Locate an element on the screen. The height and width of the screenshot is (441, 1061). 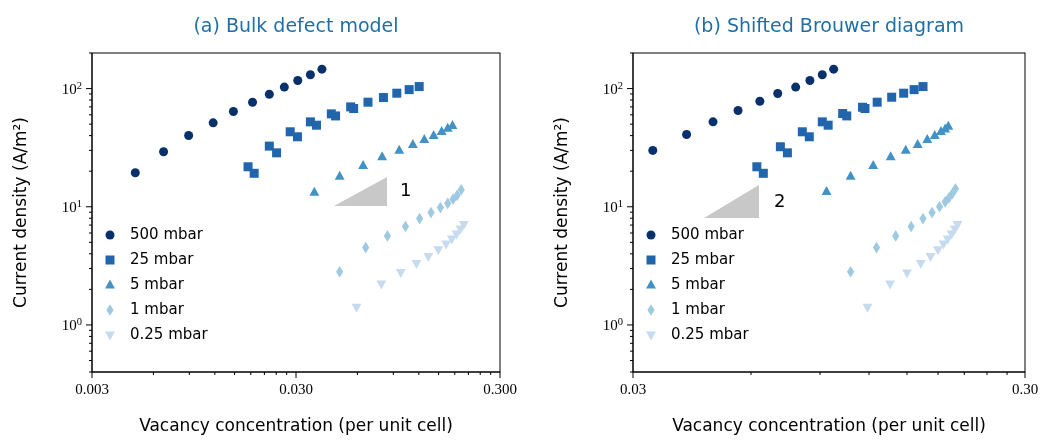
annotation: 1 is located at coordinates (406, 189).